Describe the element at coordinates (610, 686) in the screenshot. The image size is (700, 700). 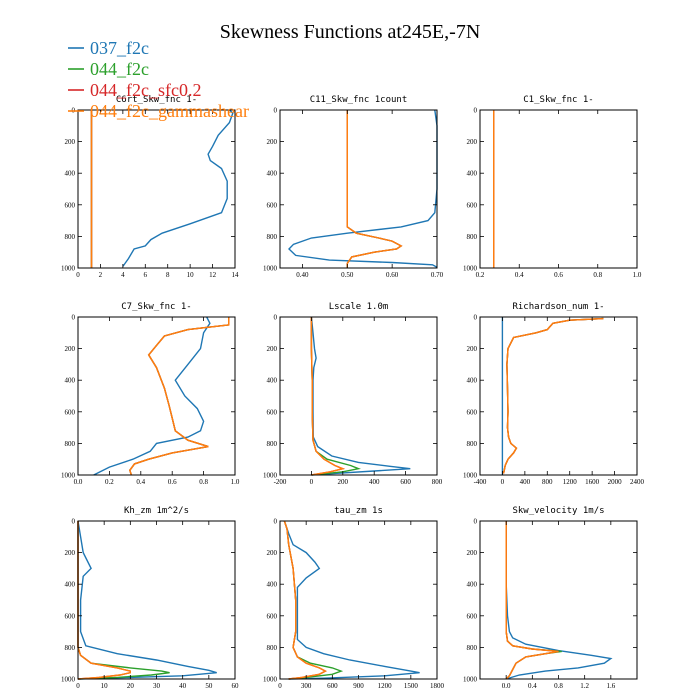
I see `x-tick-label: 1.6` at that location.